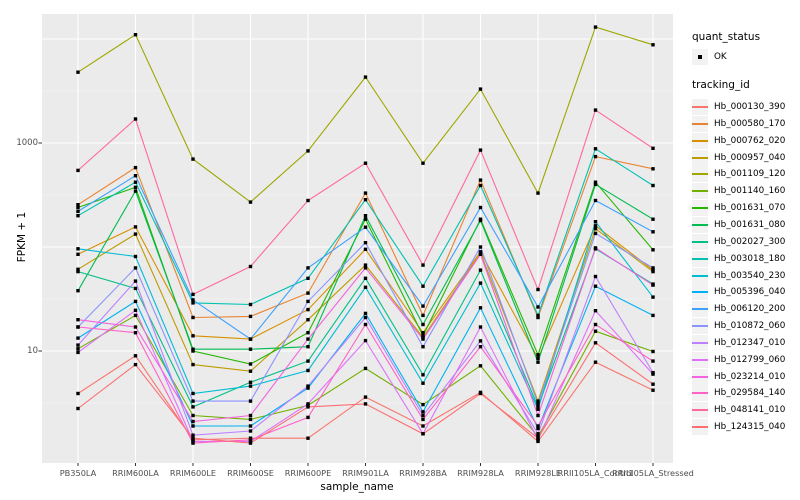 This screenshot has width=800, height=500. Describe the element at coordinates (744, 342) in the screenshot. I see `legend-item-Hb_012347_010: Hb_012347_010` at that location.